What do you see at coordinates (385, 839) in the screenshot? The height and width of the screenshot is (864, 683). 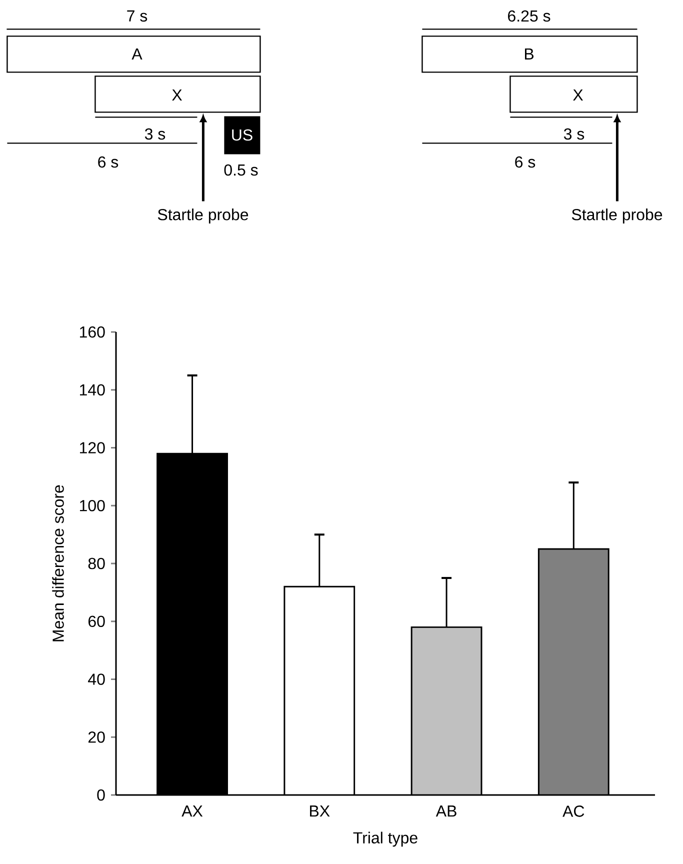 I see `x-axis-title: Trial type` at bounding box center [385, 839].